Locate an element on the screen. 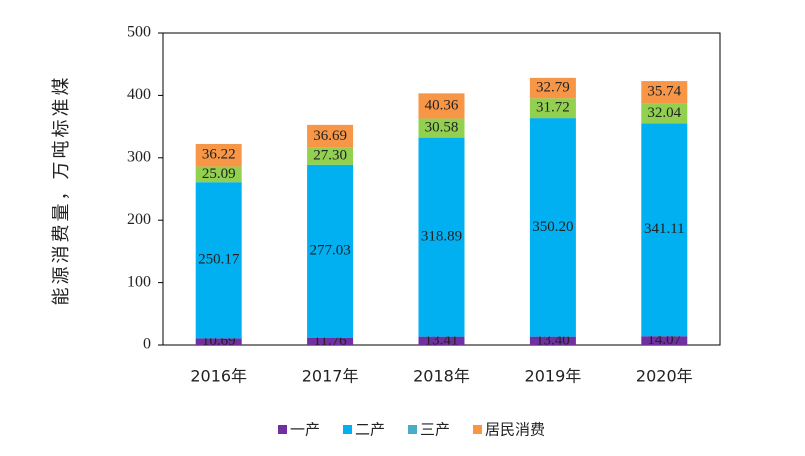  data-label: 27.30 is located at coordinates (330, 156).